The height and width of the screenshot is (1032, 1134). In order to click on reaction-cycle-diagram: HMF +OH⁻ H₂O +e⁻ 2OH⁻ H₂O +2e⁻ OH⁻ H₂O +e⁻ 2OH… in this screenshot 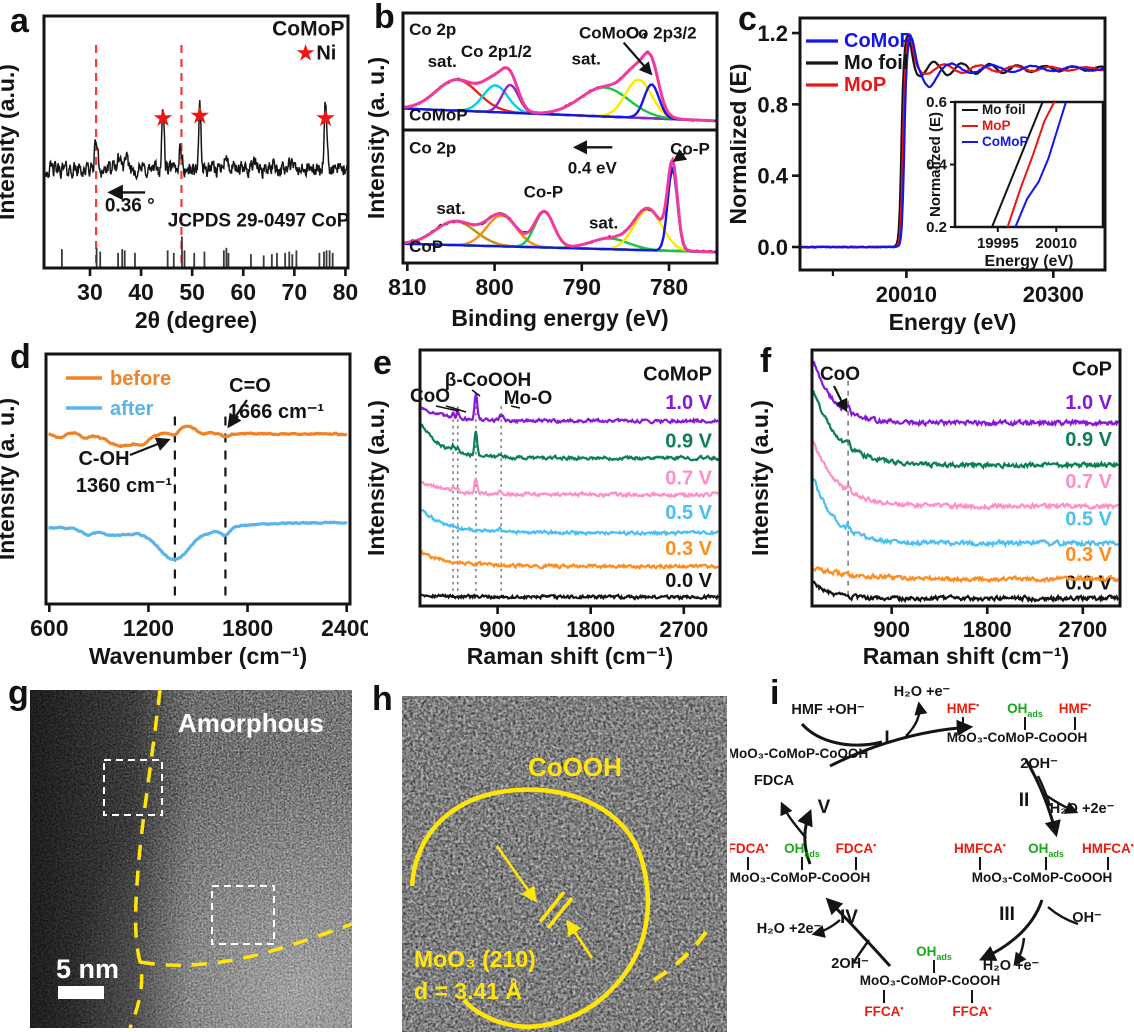, I will do `click(932, 851)`.